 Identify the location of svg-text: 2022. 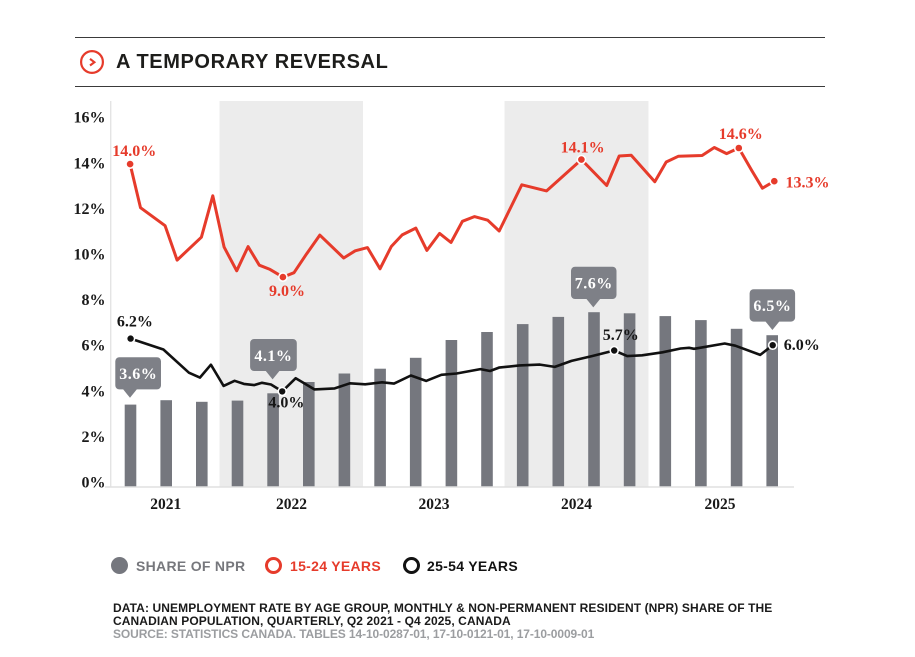
(291, 504).